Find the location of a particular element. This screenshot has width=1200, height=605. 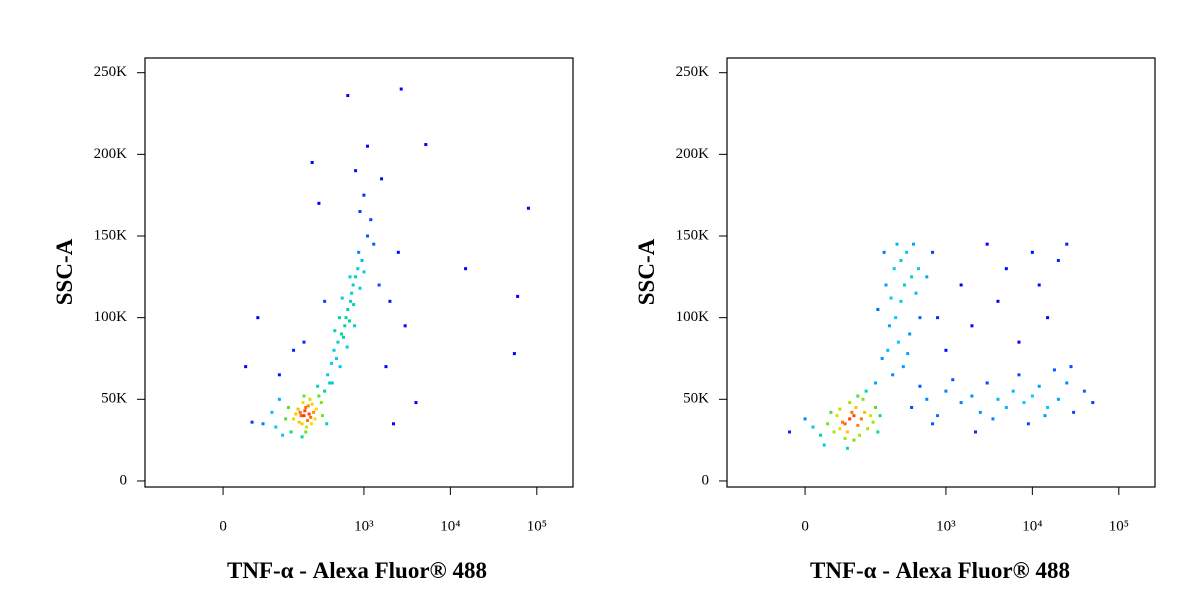

y-tick-label: 250K is located at coordinates (111, 72).